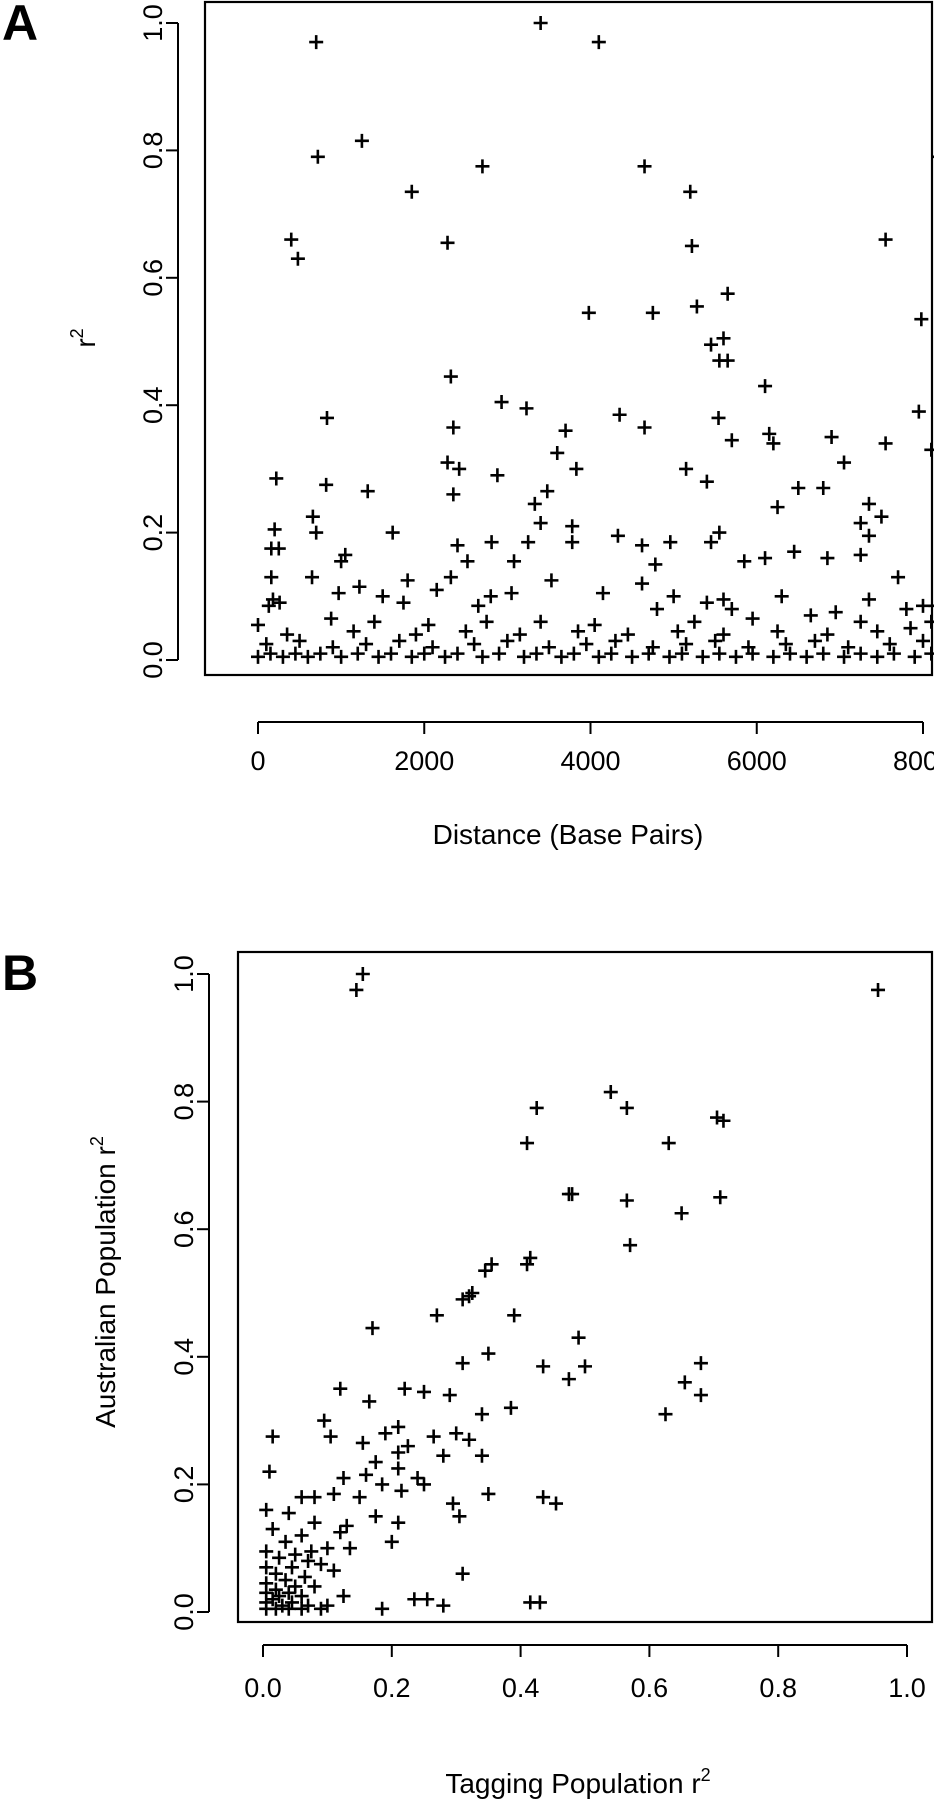 Image resolution: width=934 pixels, height=1800 pixels. I want to click on panel-b-y-tick-label: 0.2, so click(184, 1485).